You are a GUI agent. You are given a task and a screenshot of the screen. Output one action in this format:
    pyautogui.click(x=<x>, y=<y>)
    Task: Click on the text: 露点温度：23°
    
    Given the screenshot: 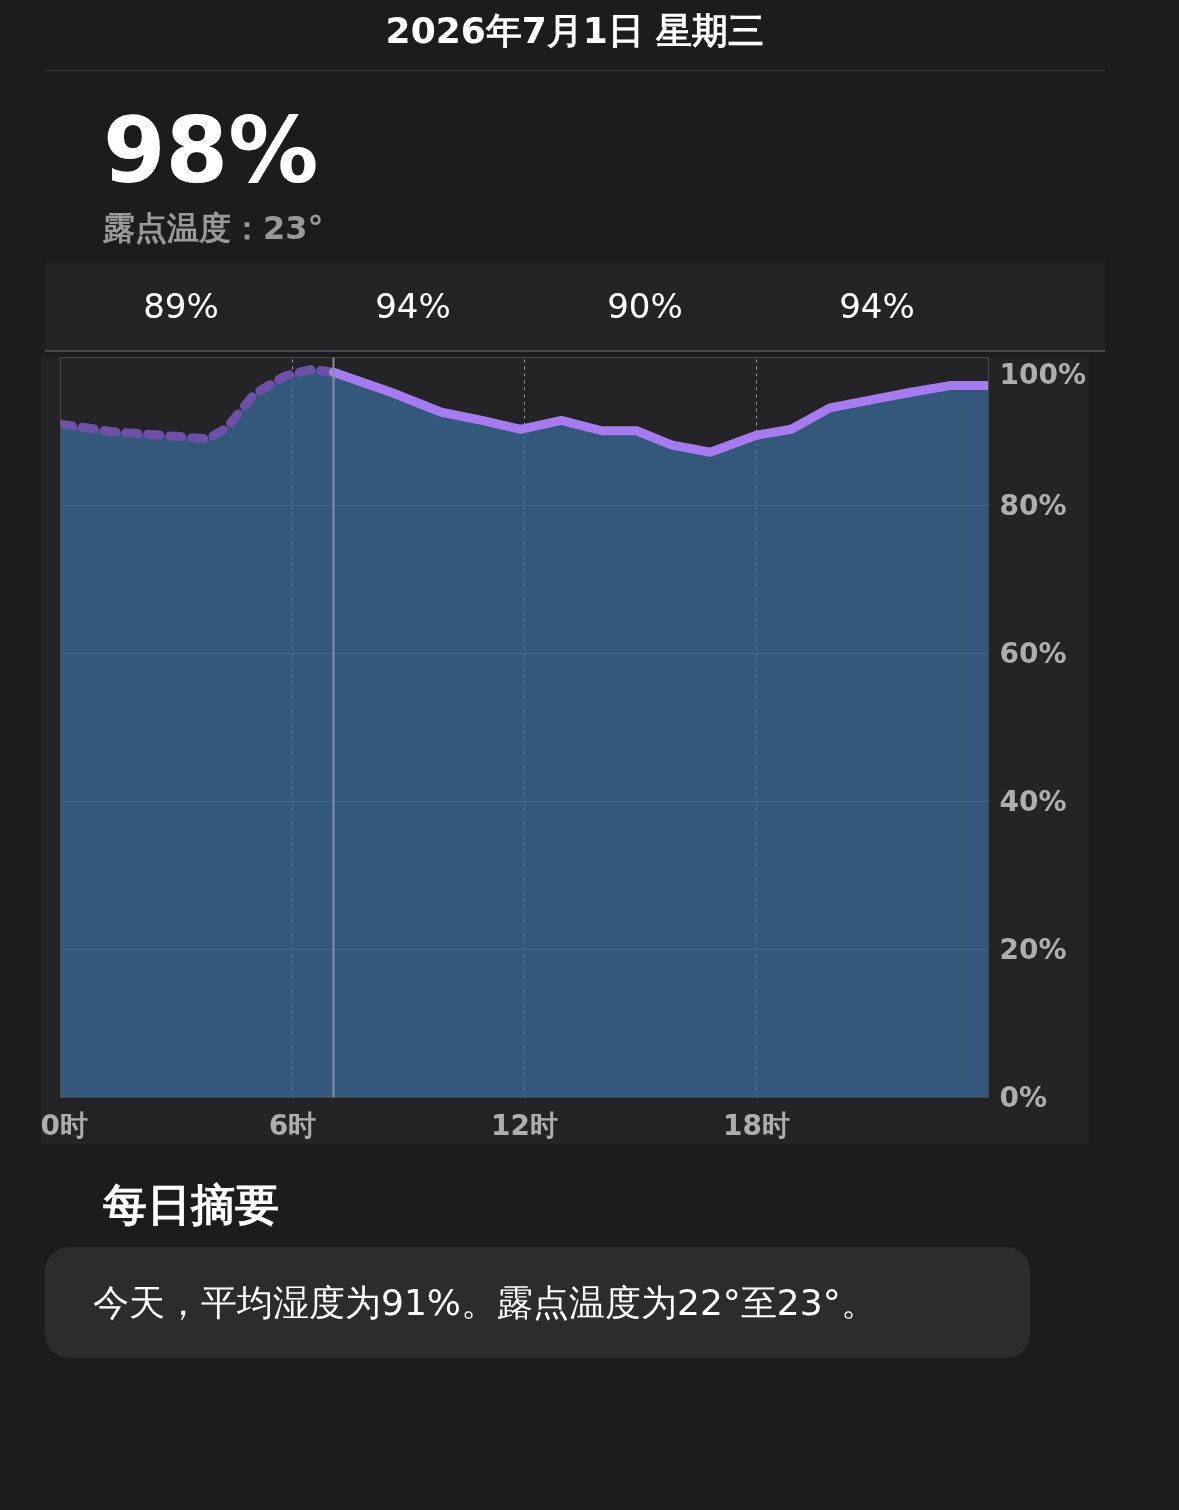 What is the action you would take?
    pyautogui.click(x=213, y=229)
    